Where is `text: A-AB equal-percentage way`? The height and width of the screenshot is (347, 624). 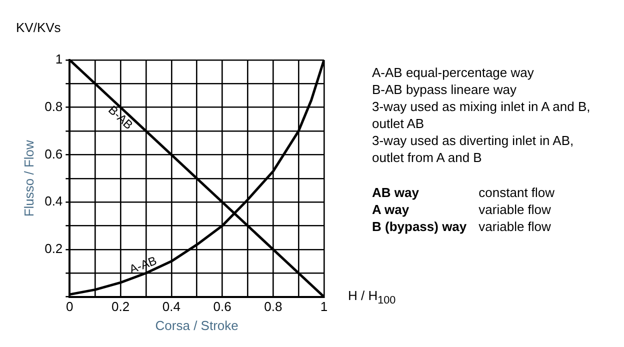
text: A-AB equal-percentage way is located at coordinates (453, 72).